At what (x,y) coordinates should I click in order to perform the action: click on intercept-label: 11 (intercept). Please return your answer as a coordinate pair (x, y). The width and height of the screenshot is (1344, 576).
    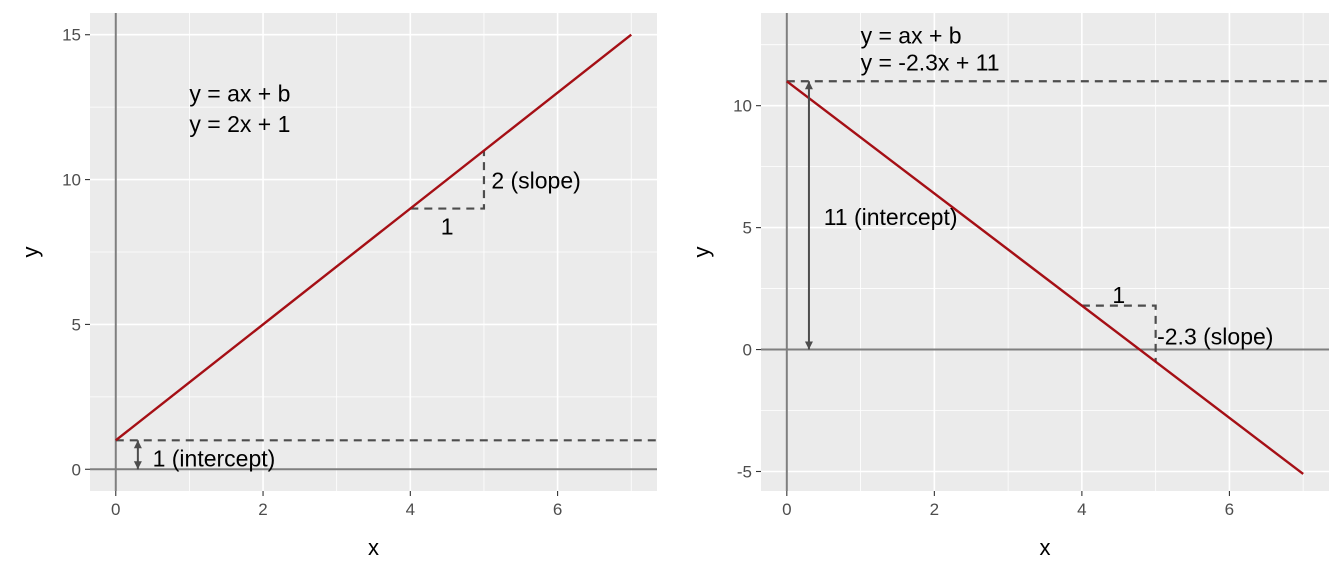
    Looking at the image, I should click on (891, 217).